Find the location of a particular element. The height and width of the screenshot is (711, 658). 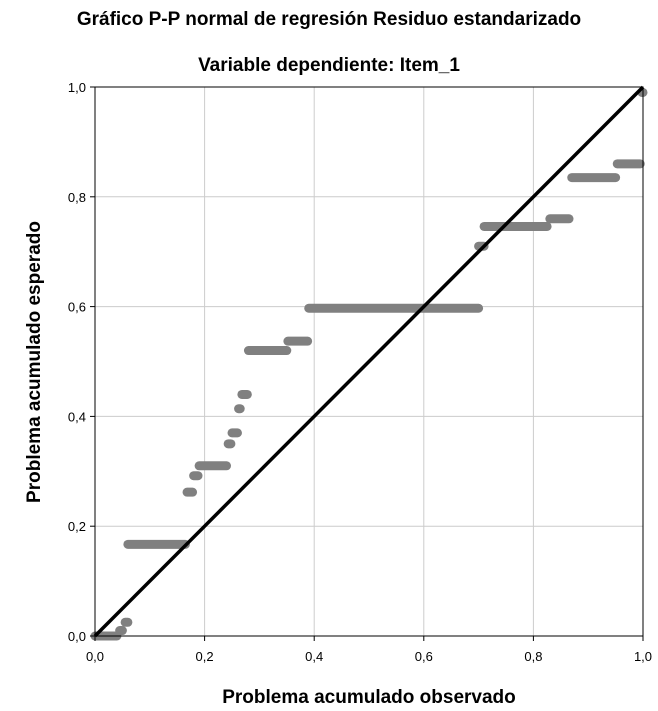

x-tick-label: 0,4 is located at coordinates (314, 656).